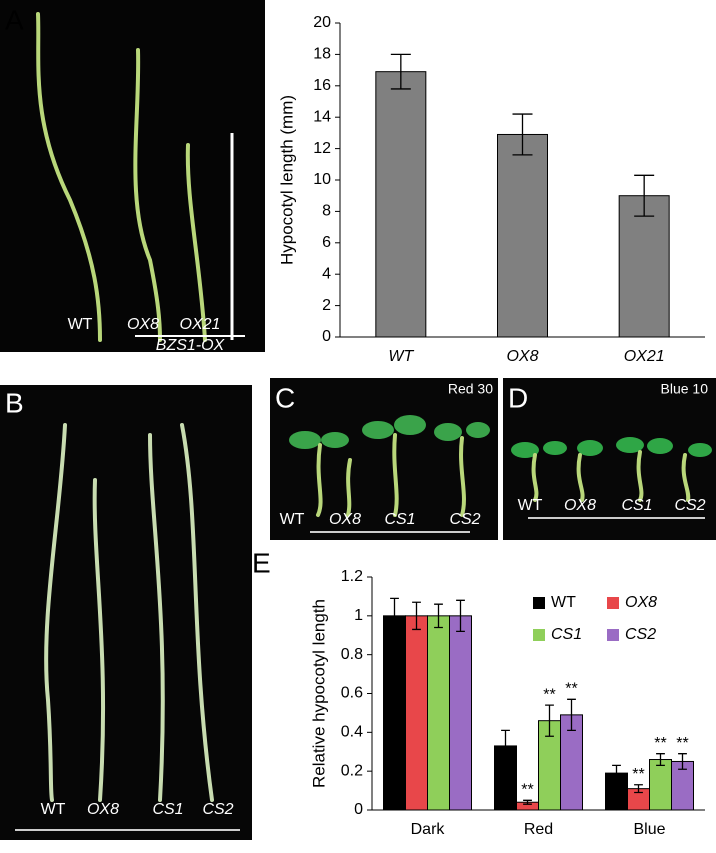 This screenshot has height=853, width=716. What do you see at coordinates (322, 85) in the screenshot?
I see `y-tick-label: 16` at bounding box center [322, 85].